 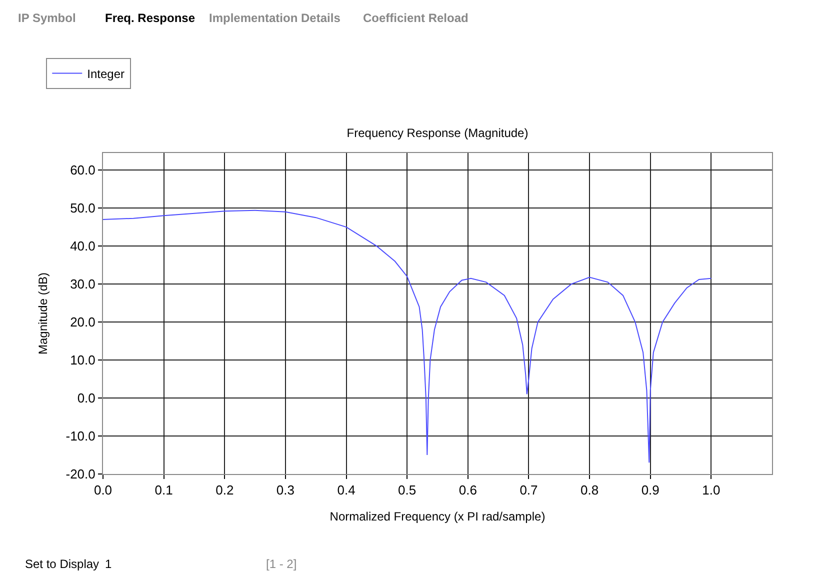 What do you see at coordinates (108, 564) in the screenshot?
I see `text: 1` at bounding box center [108, 564].